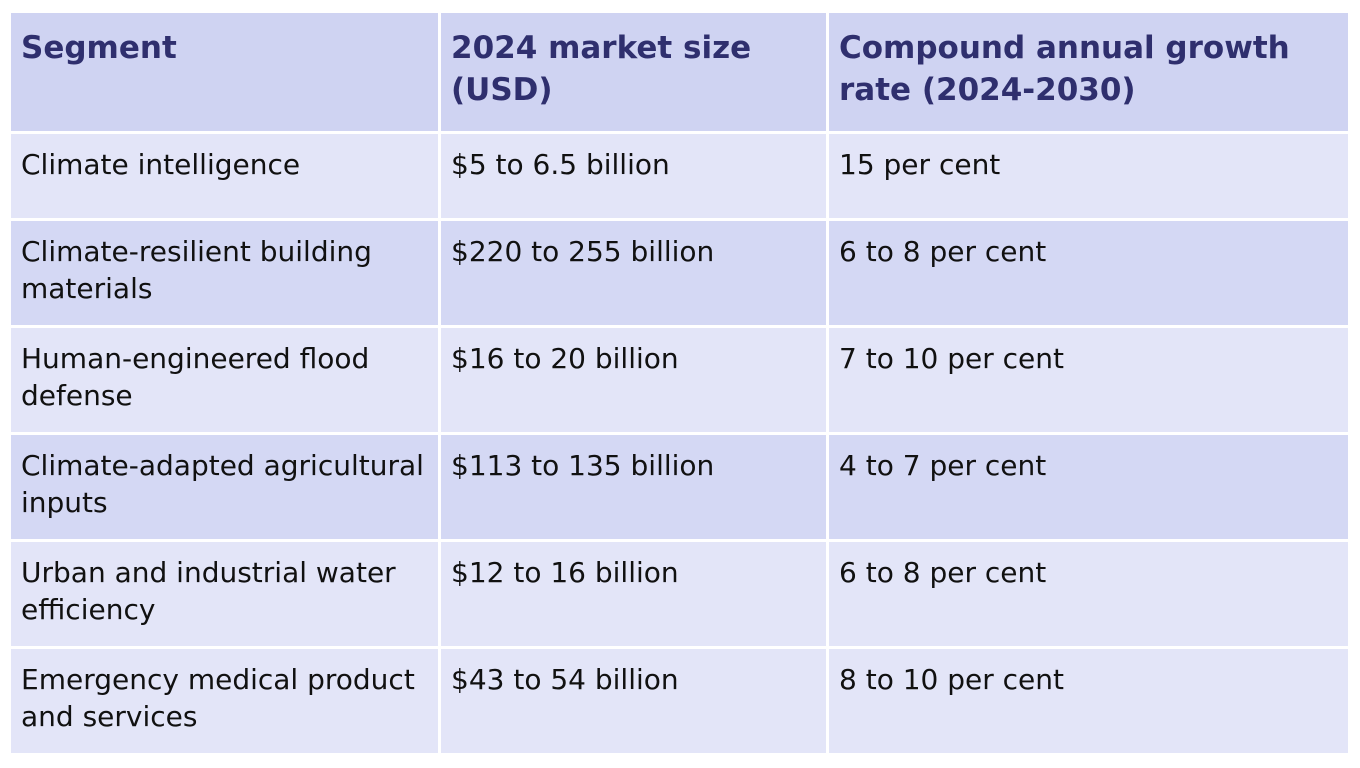  Describe the element at coordinates (1088, 487) in the screenshot. I see `growth-rate-cell: 4 to 7 per cent` at that location.